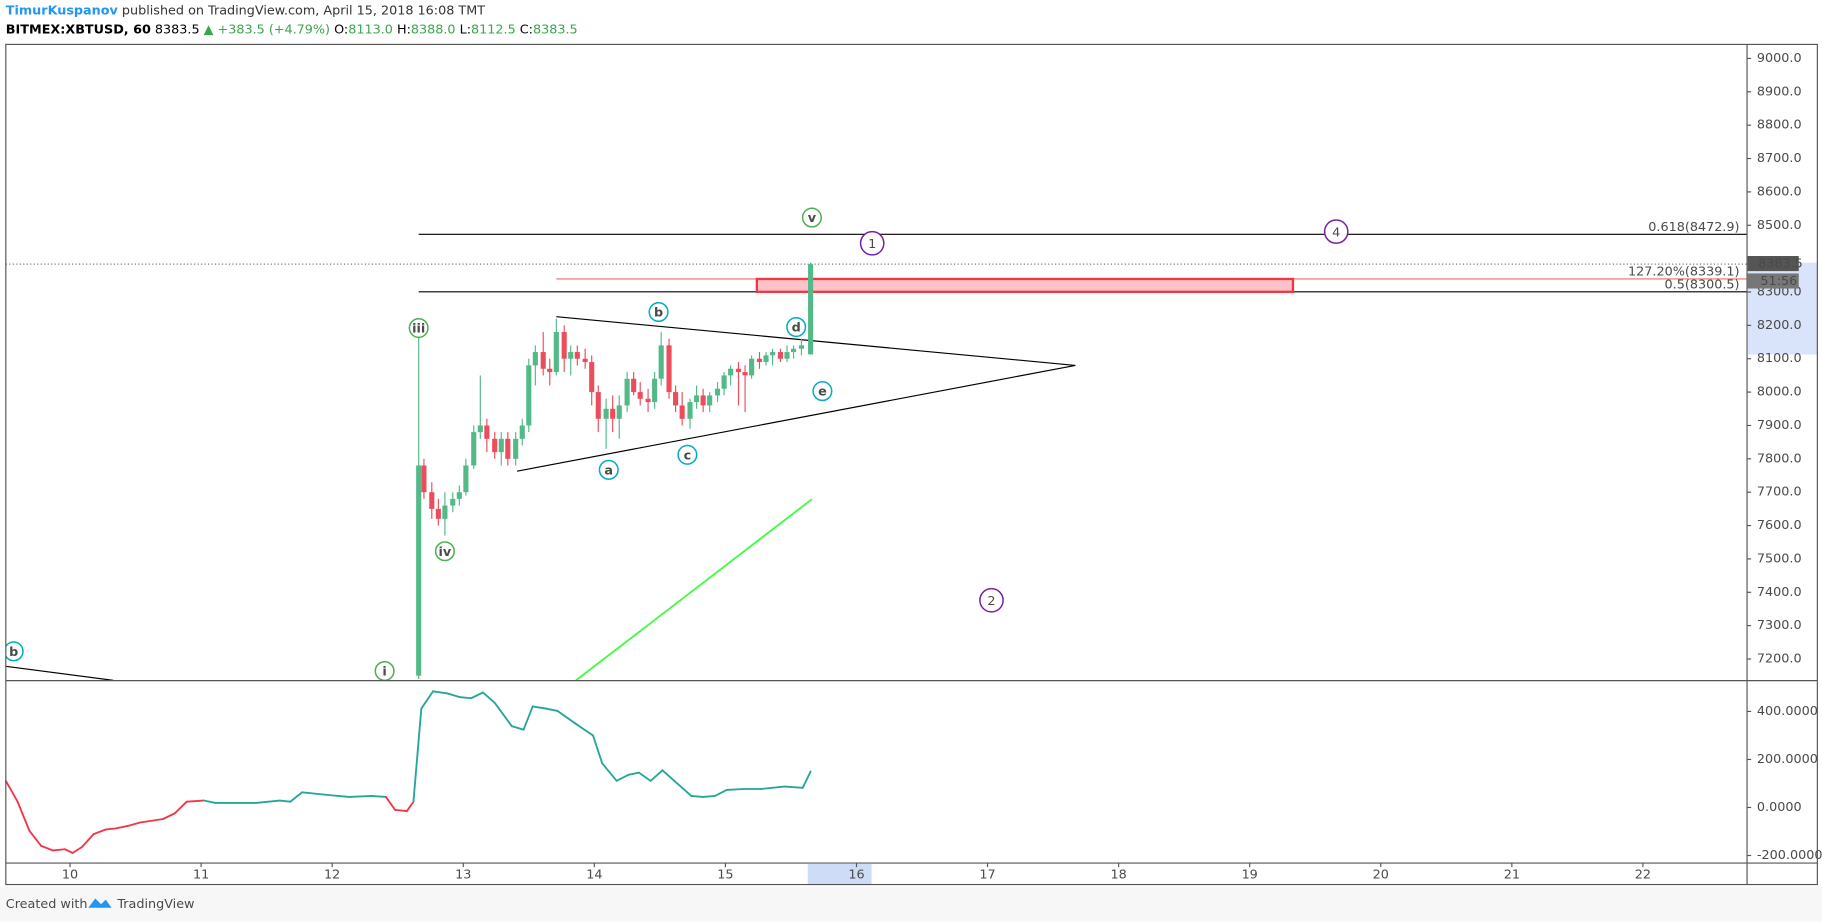  Describe the element at coordinates (872, 244) in the screenshot. I see `wave-label: 1` at that location.